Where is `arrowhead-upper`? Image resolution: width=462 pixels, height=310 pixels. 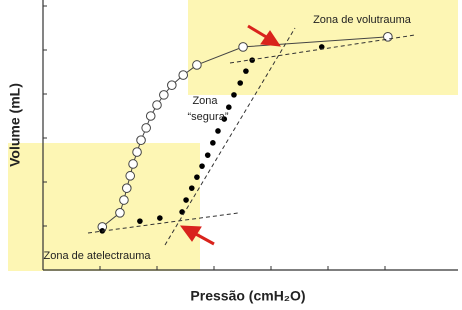
arrowhead-upper is located at coordinates (271, 38).